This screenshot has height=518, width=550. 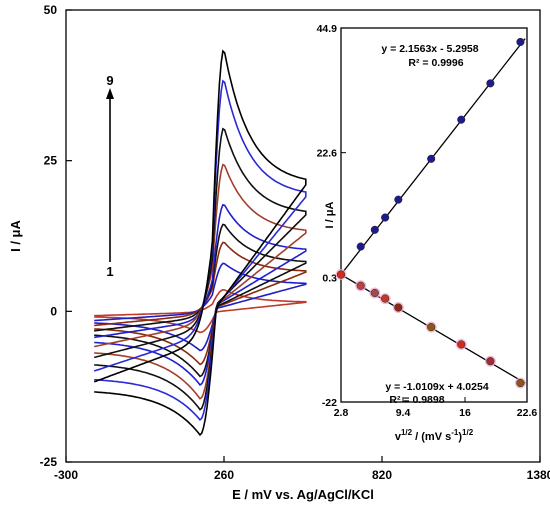 What do you see at coordinates (465, 413) in the screenshot?
I see `inset-x-tick-label: 16` at bounding box center [465, 413].